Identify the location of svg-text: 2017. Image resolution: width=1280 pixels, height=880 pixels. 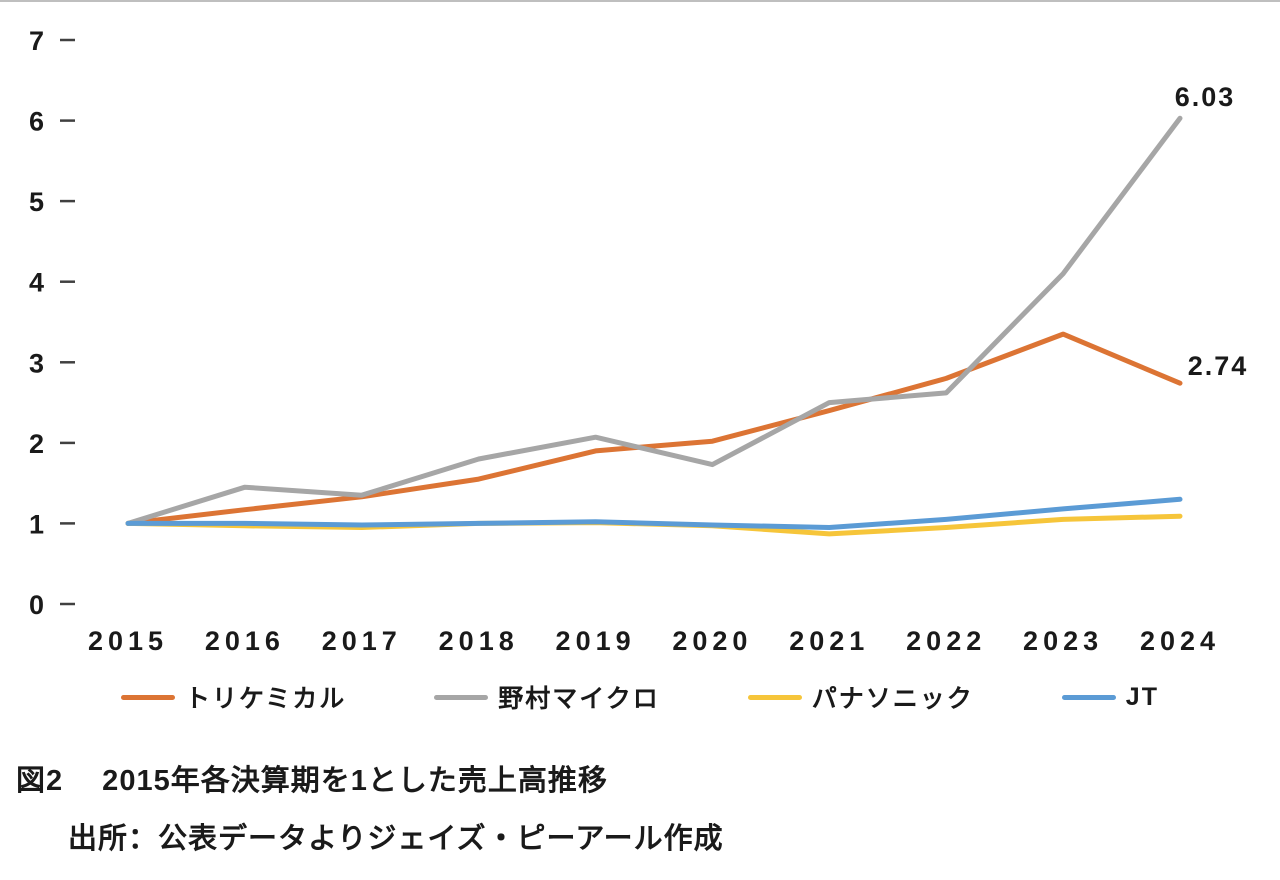
(362, 641).